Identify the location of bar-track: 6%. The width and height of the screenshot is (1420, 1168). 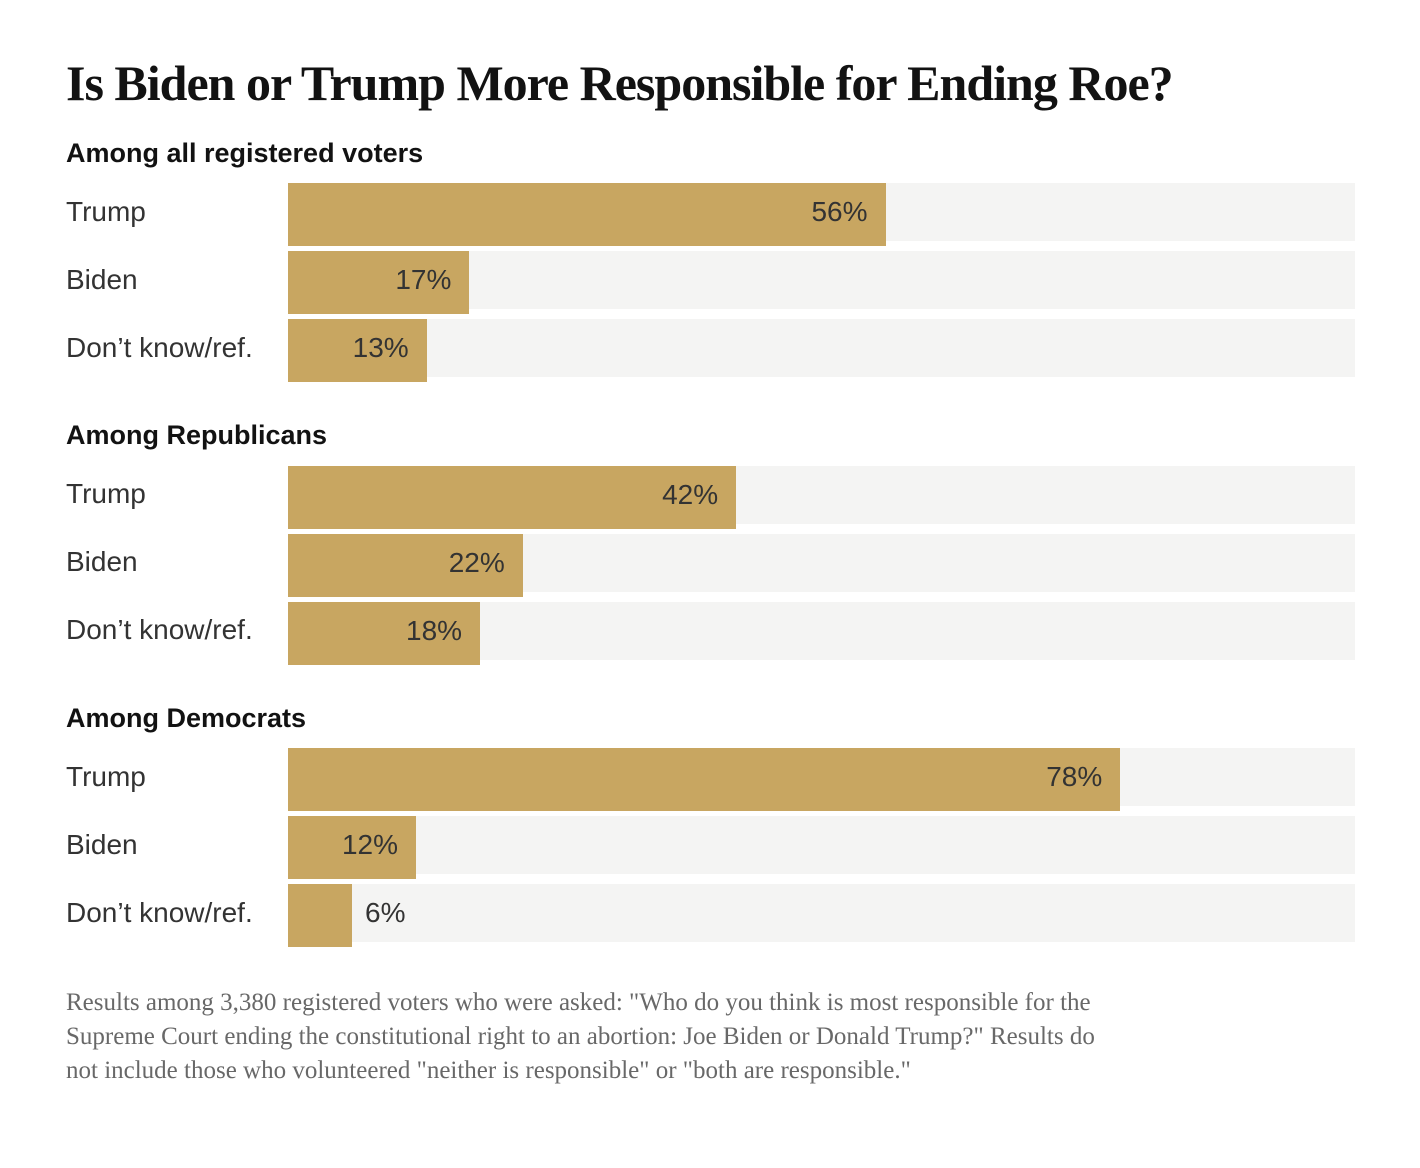
(821, 916).